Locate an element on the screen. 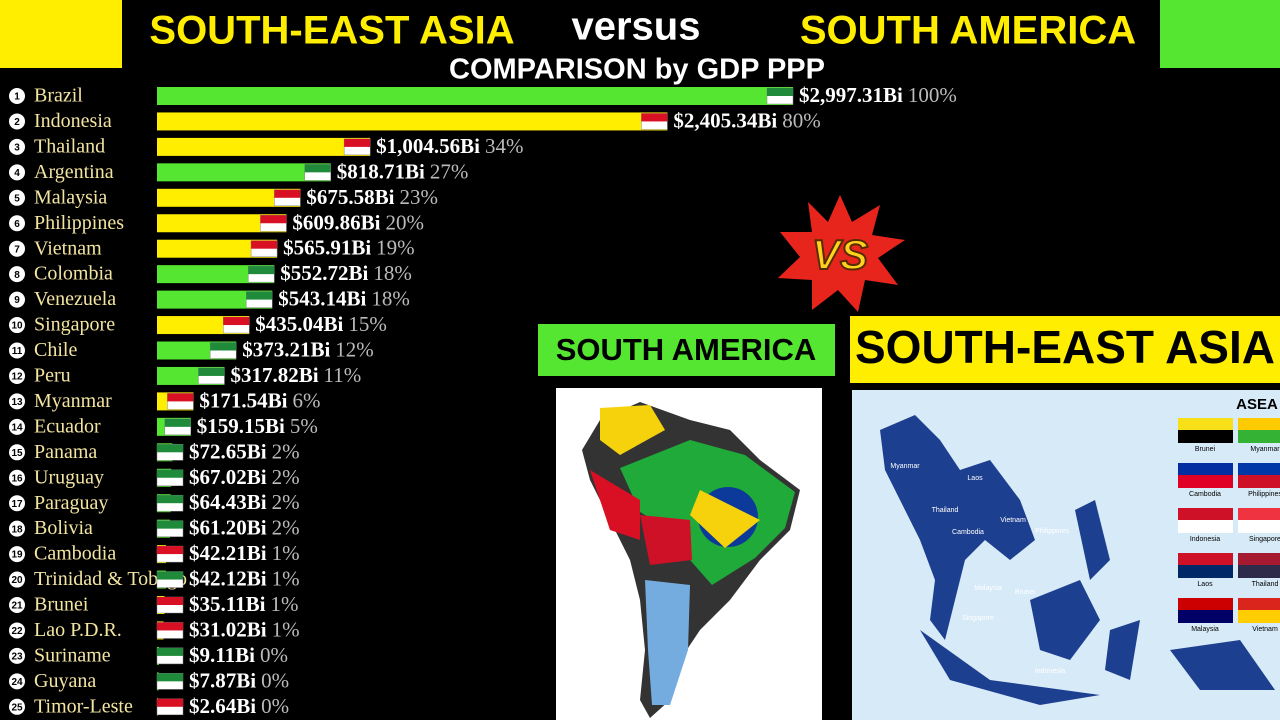  map-label: Thailand is located at coordinates (945, 510).